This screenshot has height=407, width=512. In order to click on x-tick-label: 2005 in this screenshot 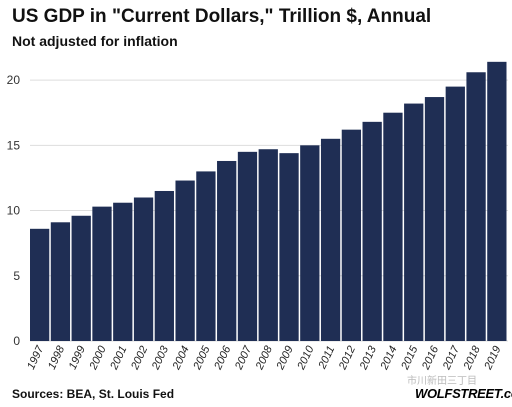, I will do `click(202, 357)`.